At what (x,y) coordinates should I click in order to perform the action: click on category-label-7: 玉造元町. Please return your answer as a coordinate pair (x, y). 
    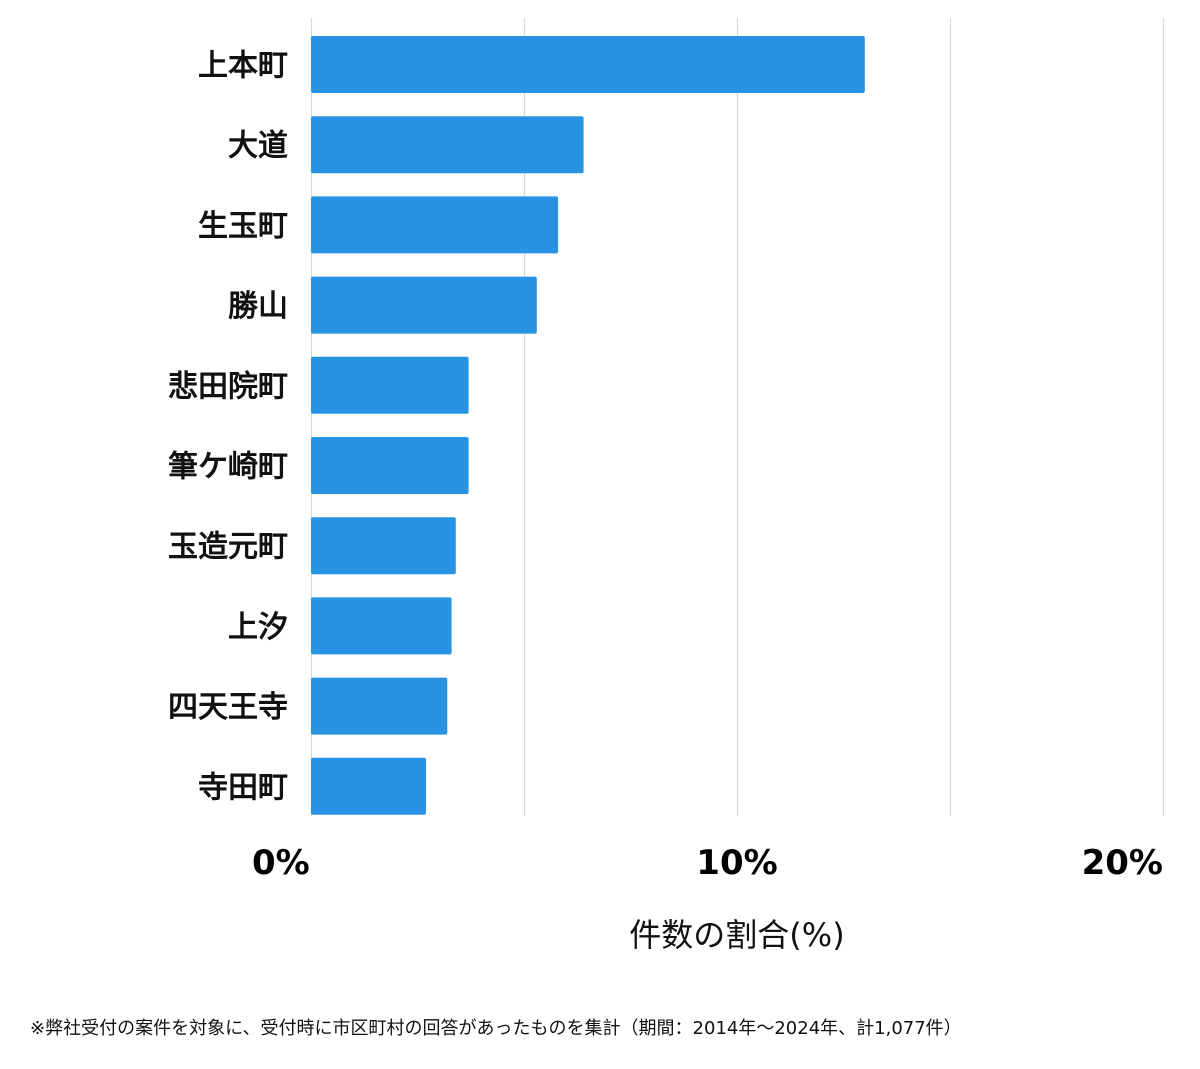
    Looking at the image, I should click on (228, 547).